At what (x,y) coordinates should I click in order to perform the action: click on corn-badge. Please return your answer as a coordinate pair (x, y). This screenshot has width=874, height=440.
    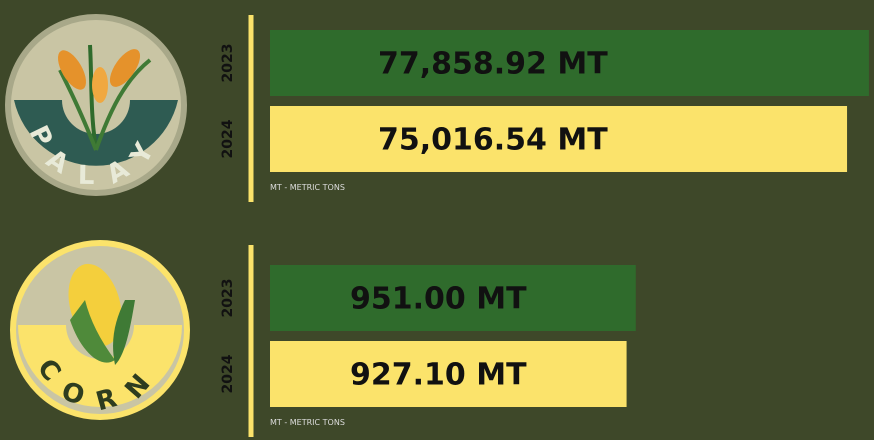
    Looking at the image, I should click on (100, 330).